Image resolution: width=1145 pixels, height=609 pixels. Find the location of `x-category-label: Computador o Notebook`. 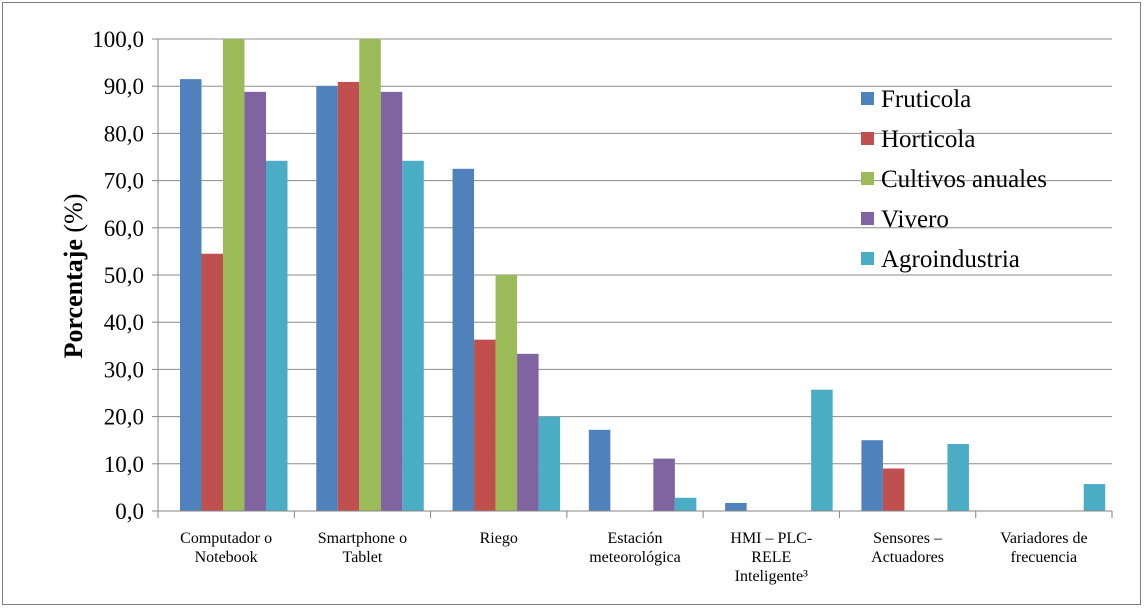

x-category-label: Computador o Notebook is located at coordinates (226, 548).